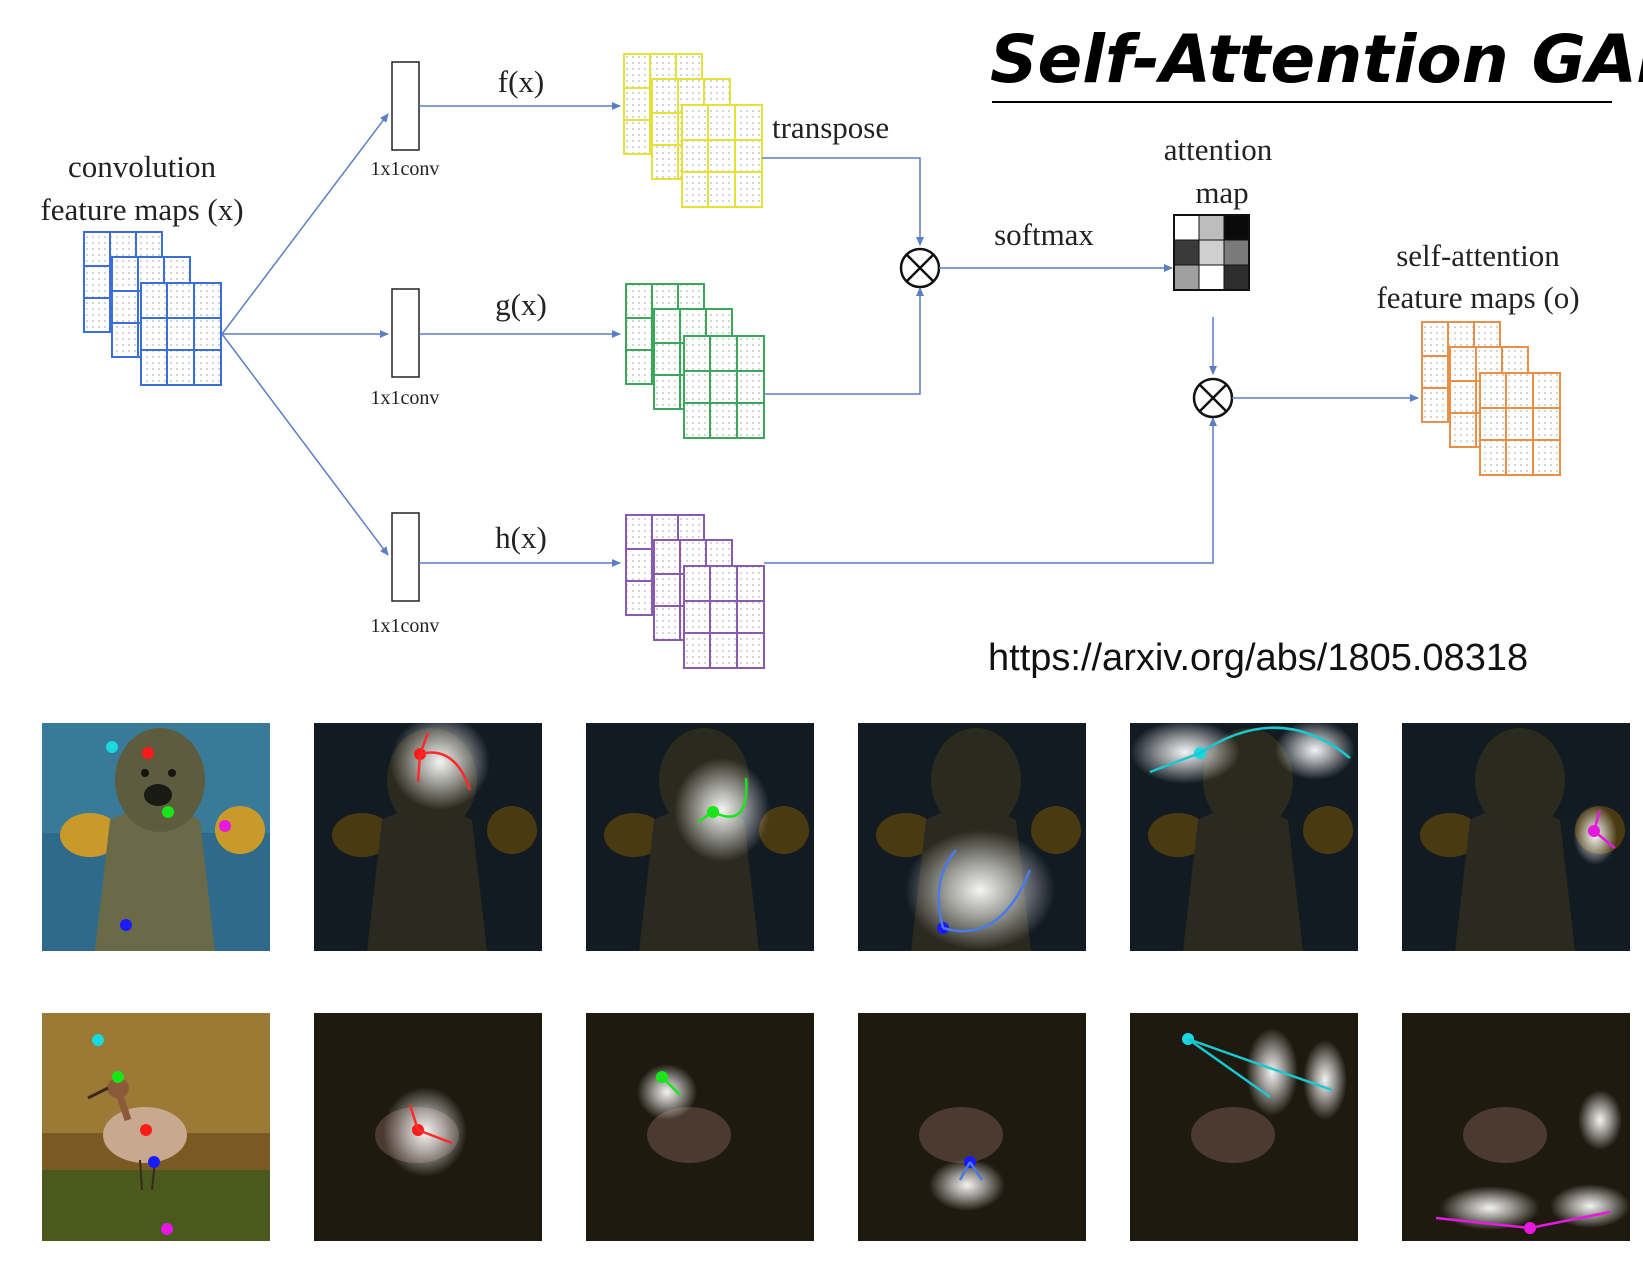  Describe the element at coordinates (405, 169) in the screenshot. I see `conv-label-f: 1x1conv` at that location.